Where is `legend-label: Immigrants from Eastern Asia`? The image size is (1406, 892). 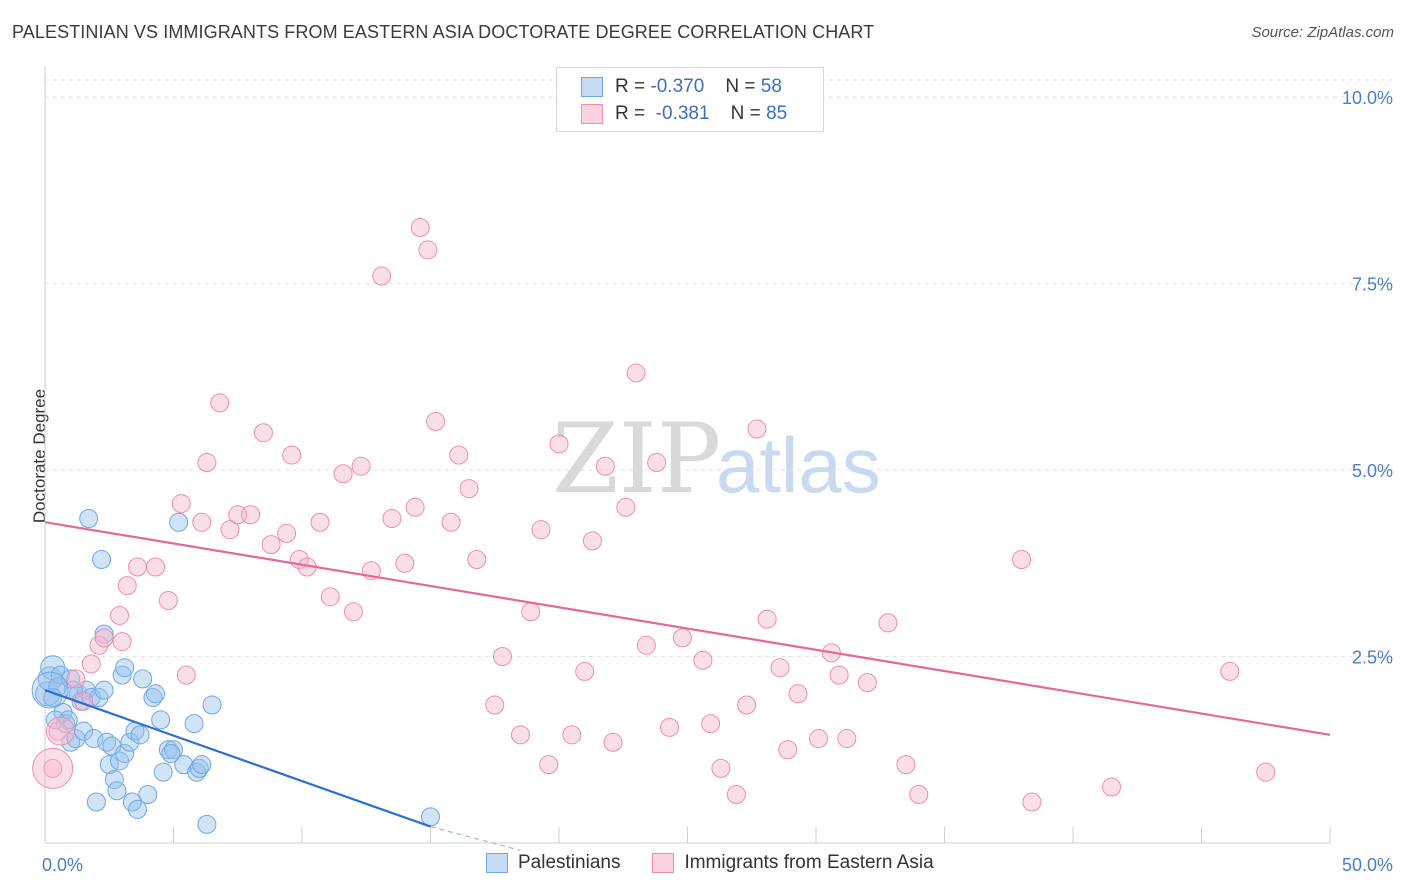 legend-label: Immigrants from Eastern Asia is located at coordinates (809, 862).